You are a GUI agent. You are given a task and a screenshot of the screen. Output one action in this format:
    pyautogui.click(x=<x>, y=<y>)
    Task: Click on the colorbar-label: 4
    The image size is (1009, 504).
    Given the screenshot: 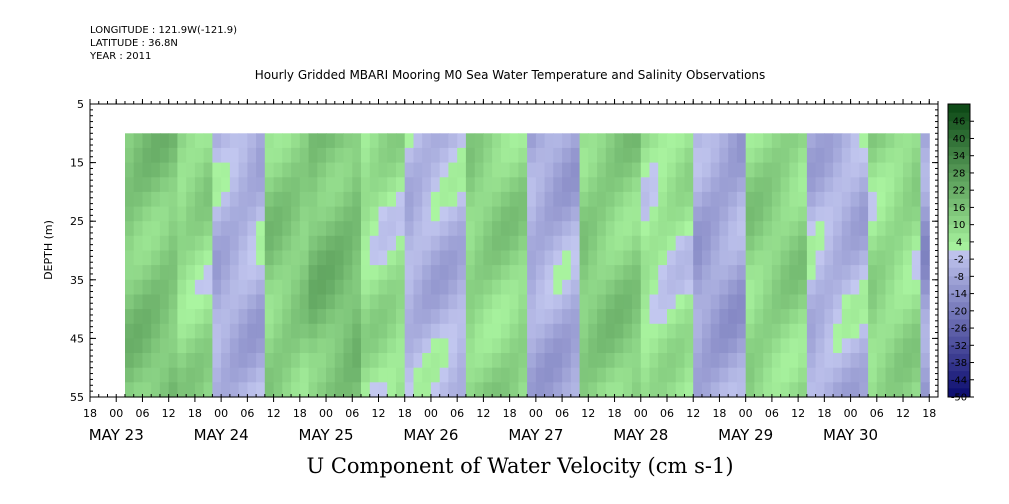 What is the action you would take?
    pyautogui.click(x=959, y=242)
    